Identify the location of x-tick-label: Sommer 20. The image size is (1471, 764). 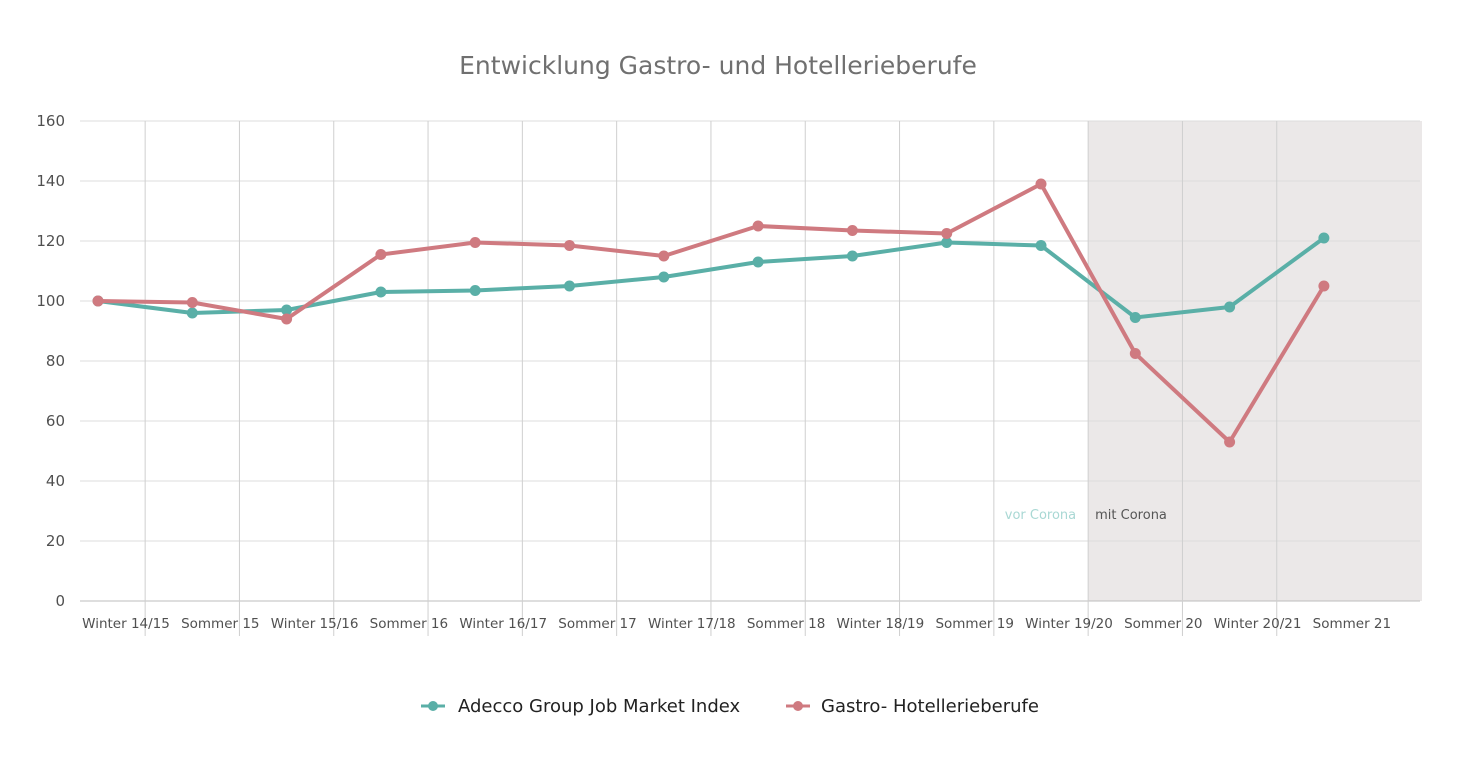
(1163, 624).